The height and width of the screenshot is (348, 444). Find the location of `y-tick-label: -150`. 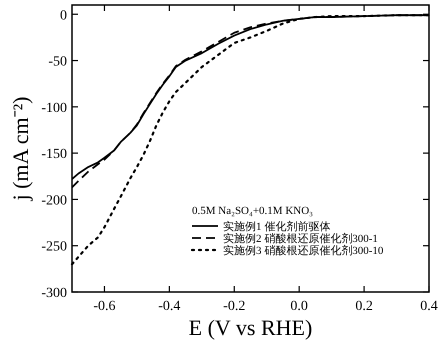

y-tick-label: -150 is located at coordinates (54, 154).